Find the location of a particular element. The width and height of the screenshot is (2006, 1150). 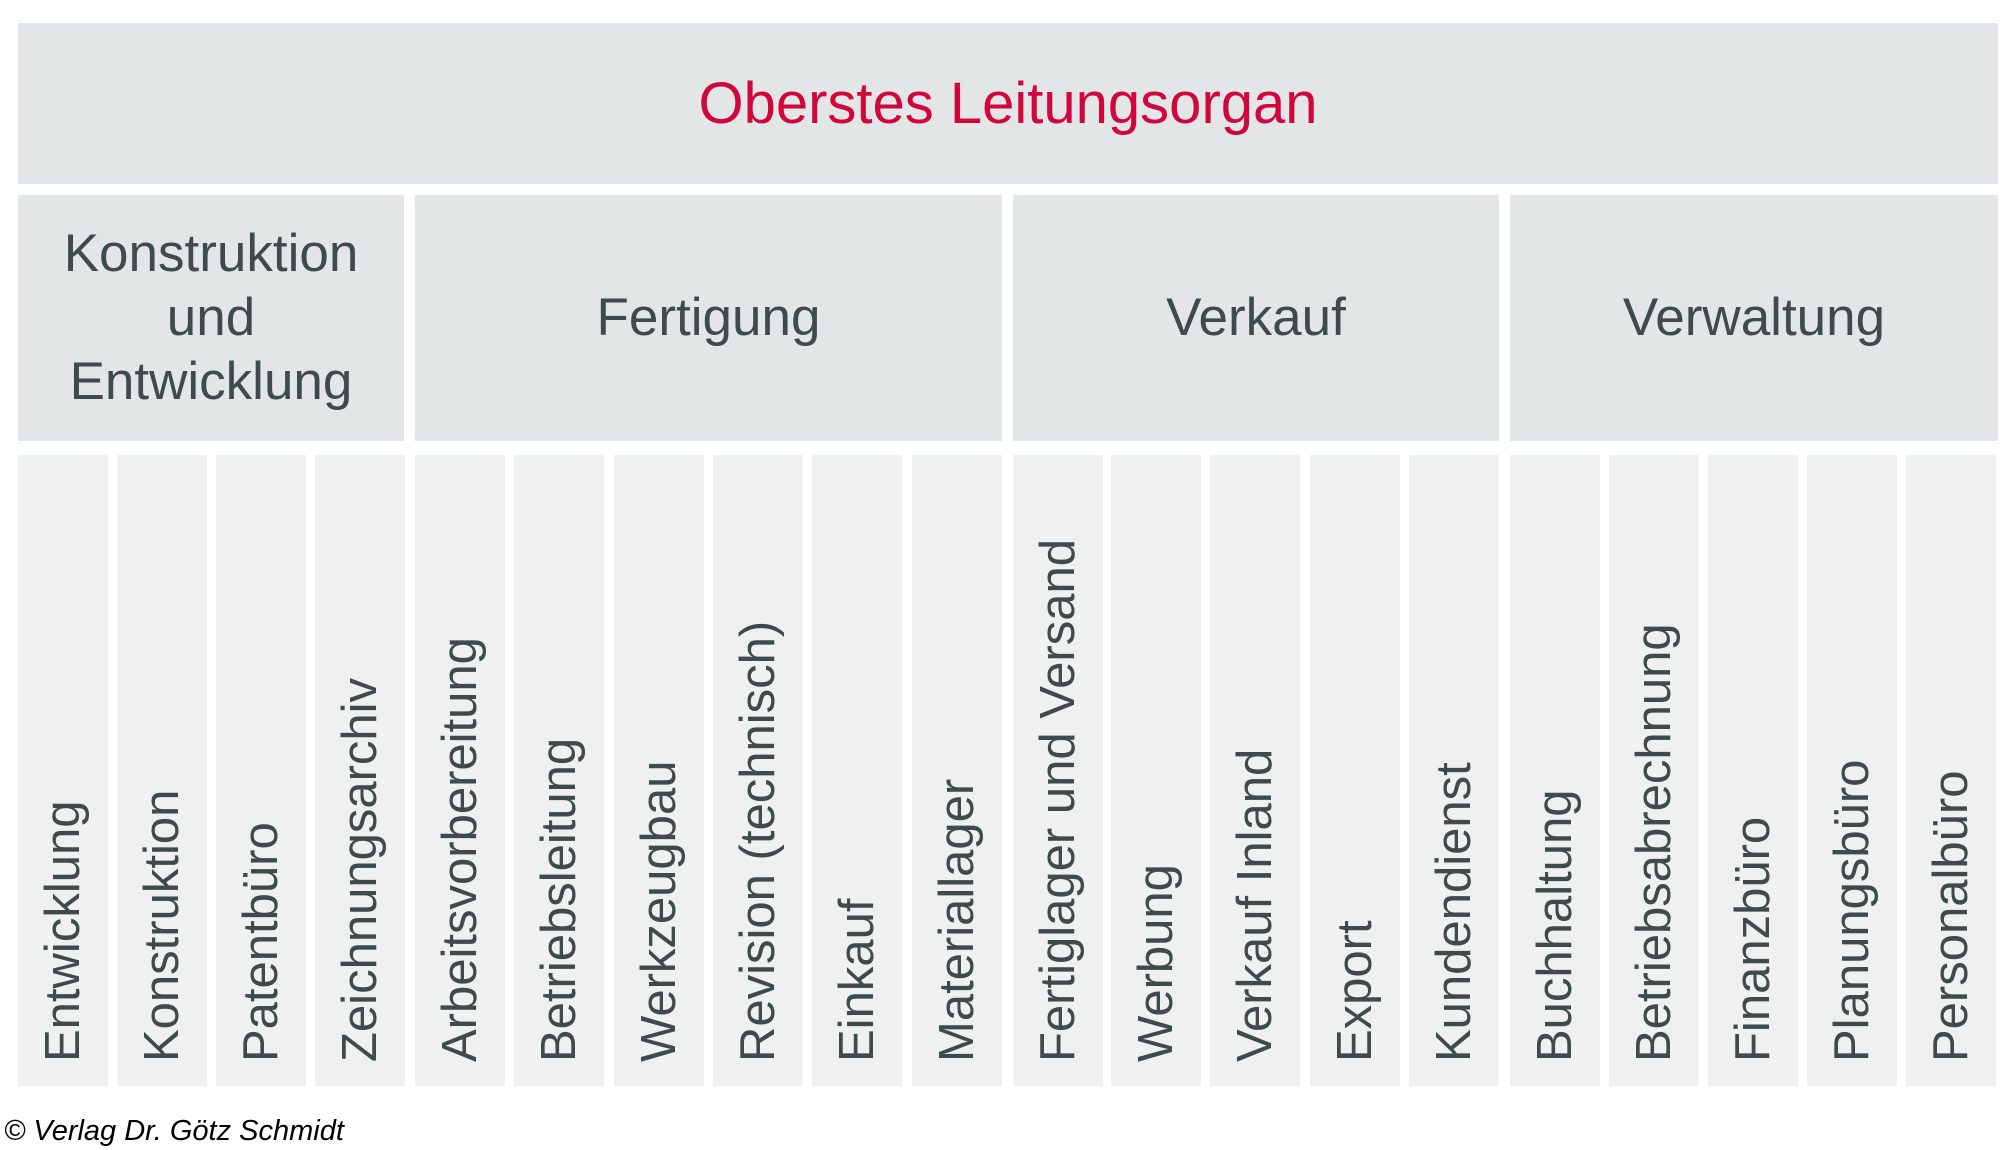

unit-box: Betriebsleitung is located at coordinates (559, 770).